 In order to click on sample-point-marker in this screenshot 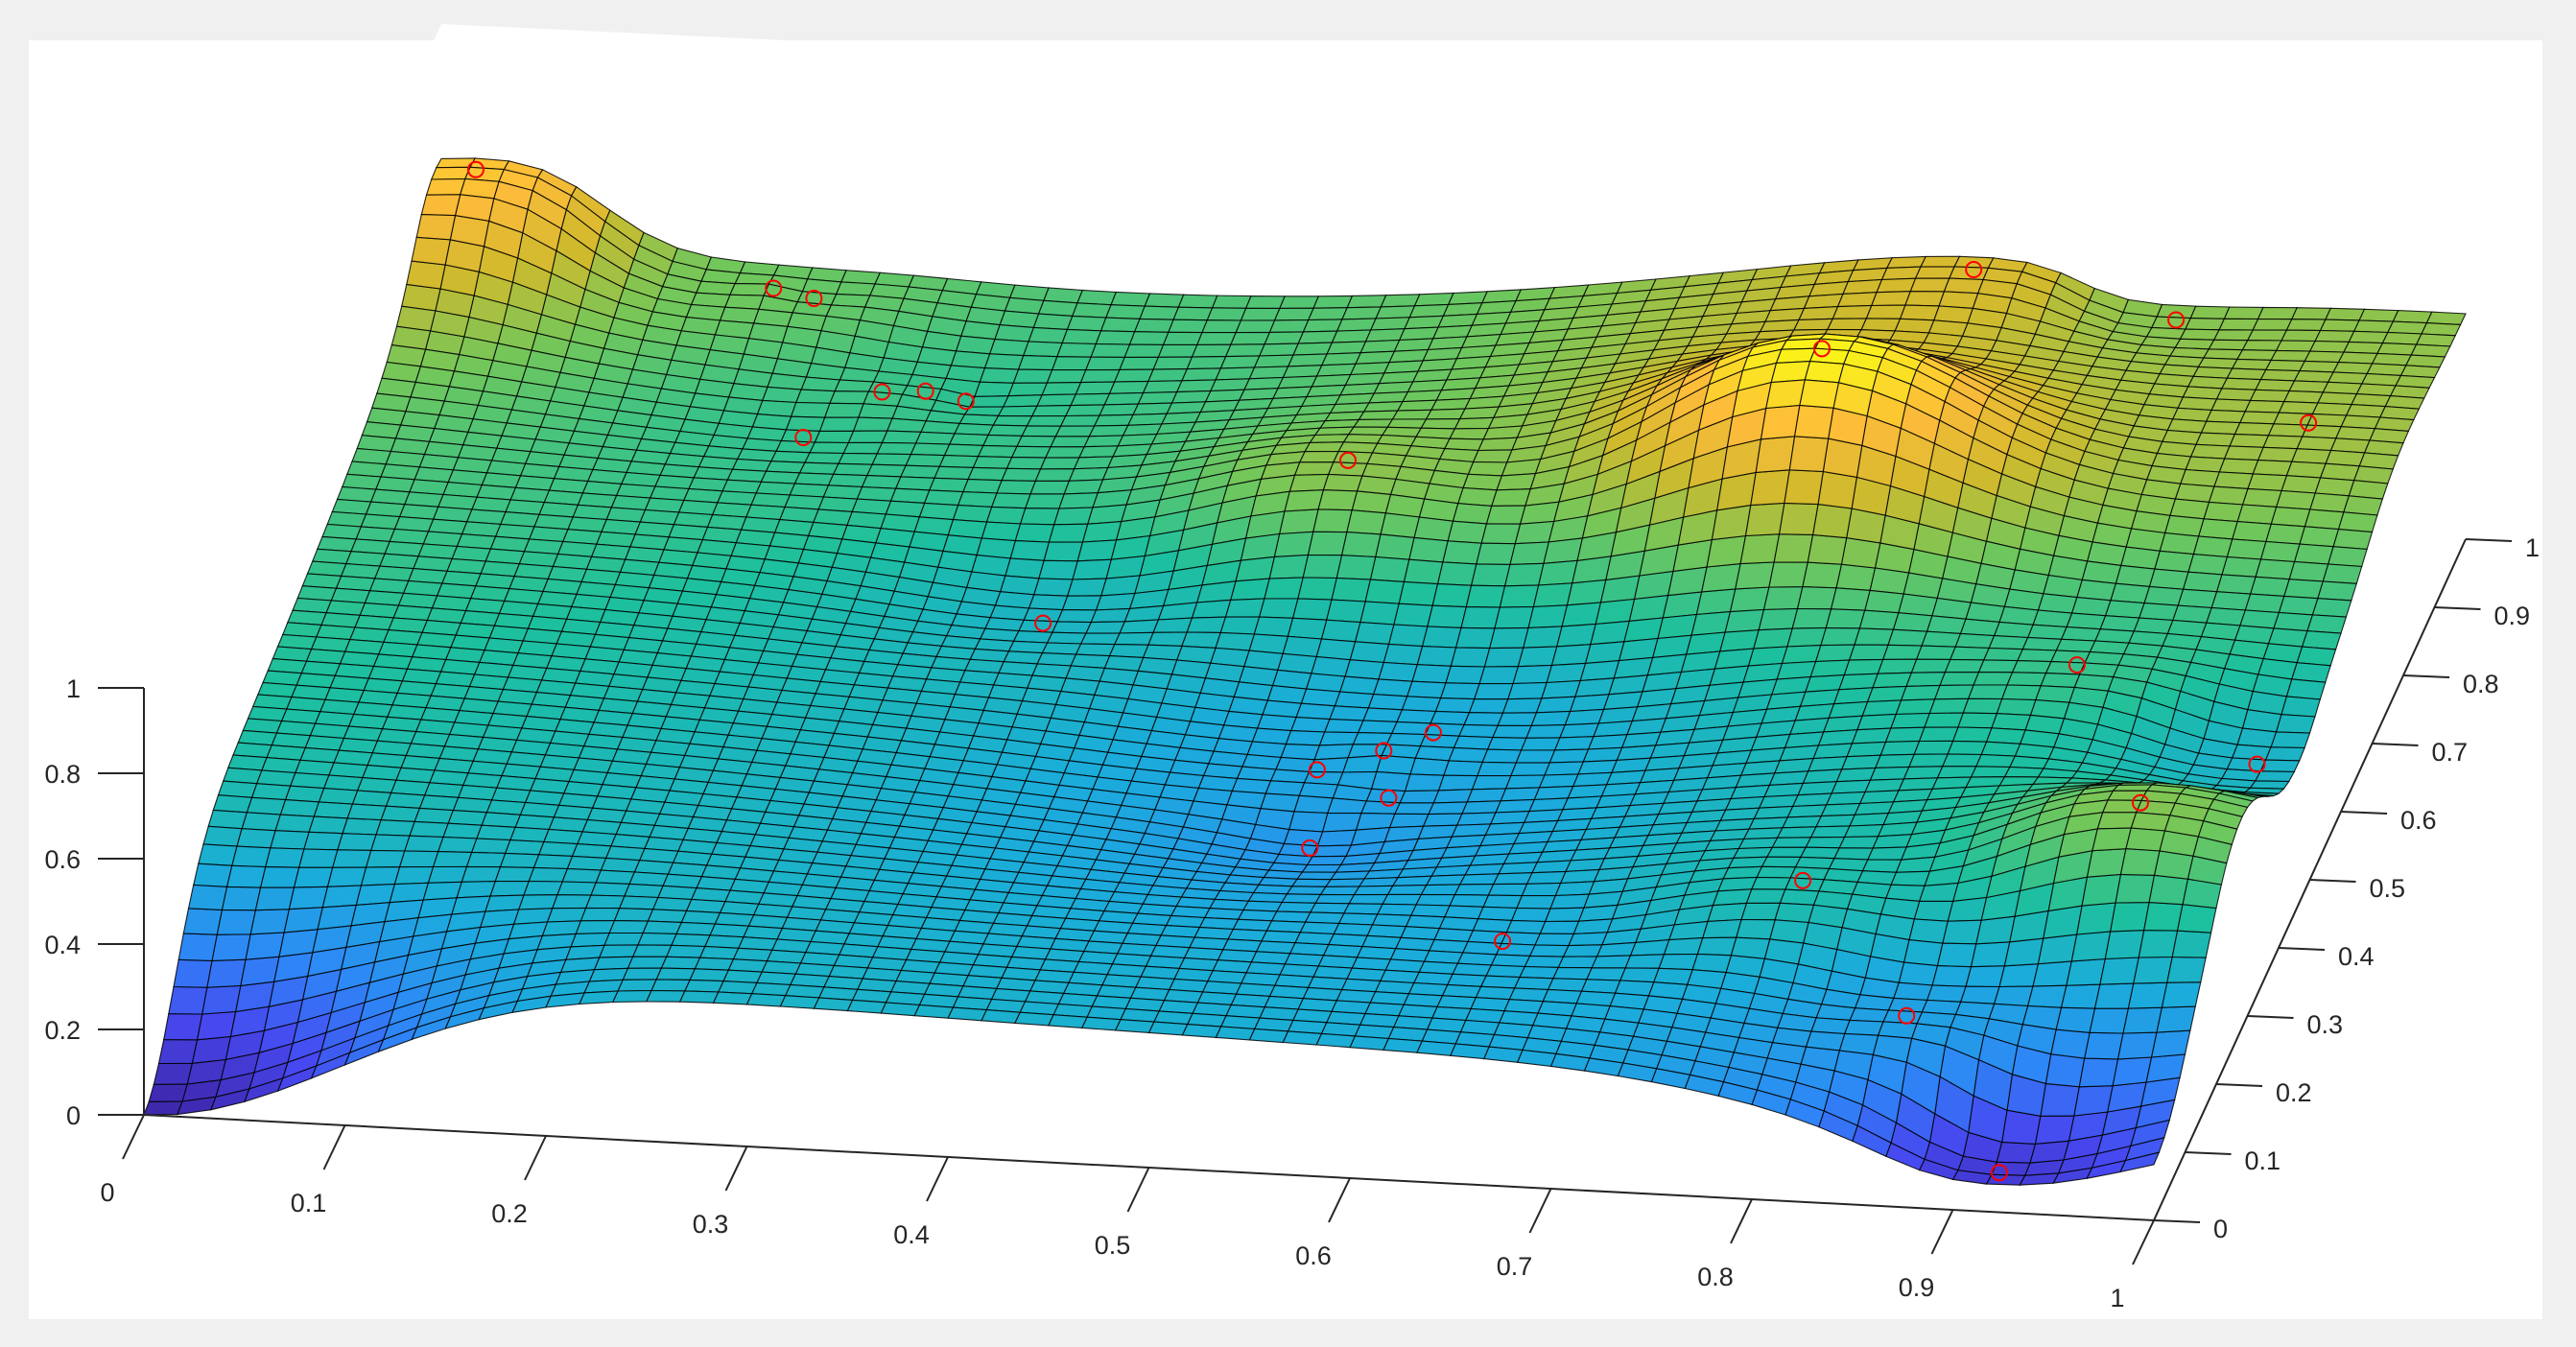, I will do `click(2140, 802)`.